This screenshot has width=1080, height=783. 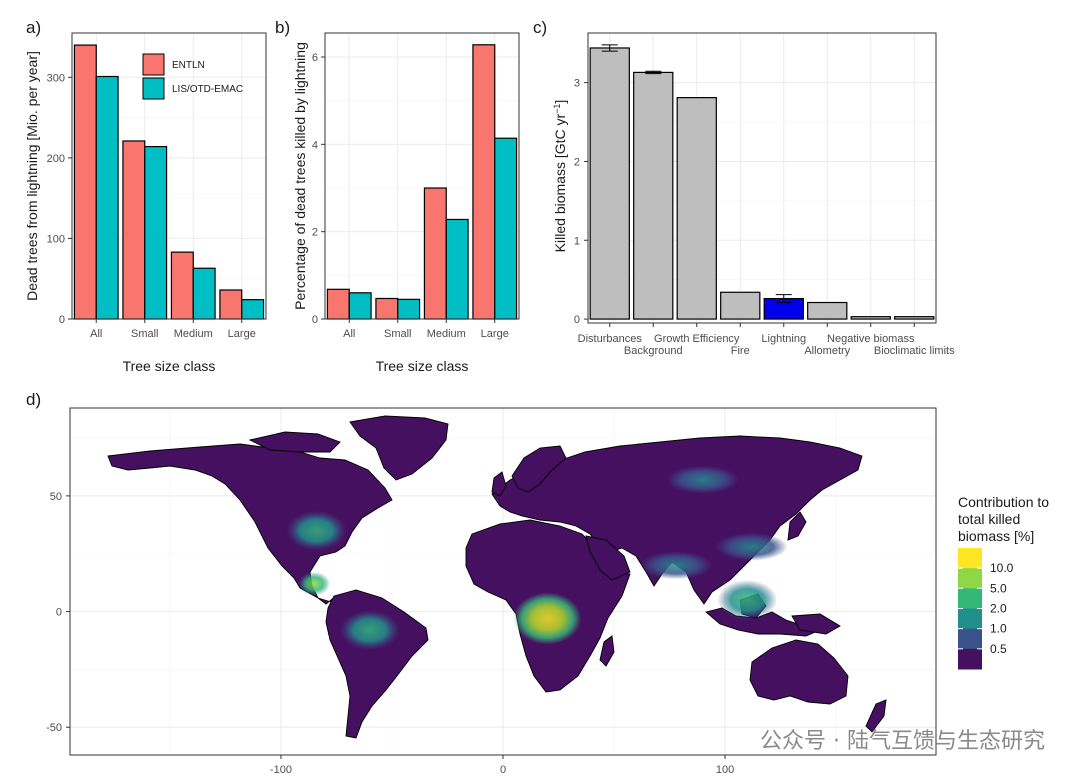 I want to click on panel-c-bars, so click(x=762, y=182).